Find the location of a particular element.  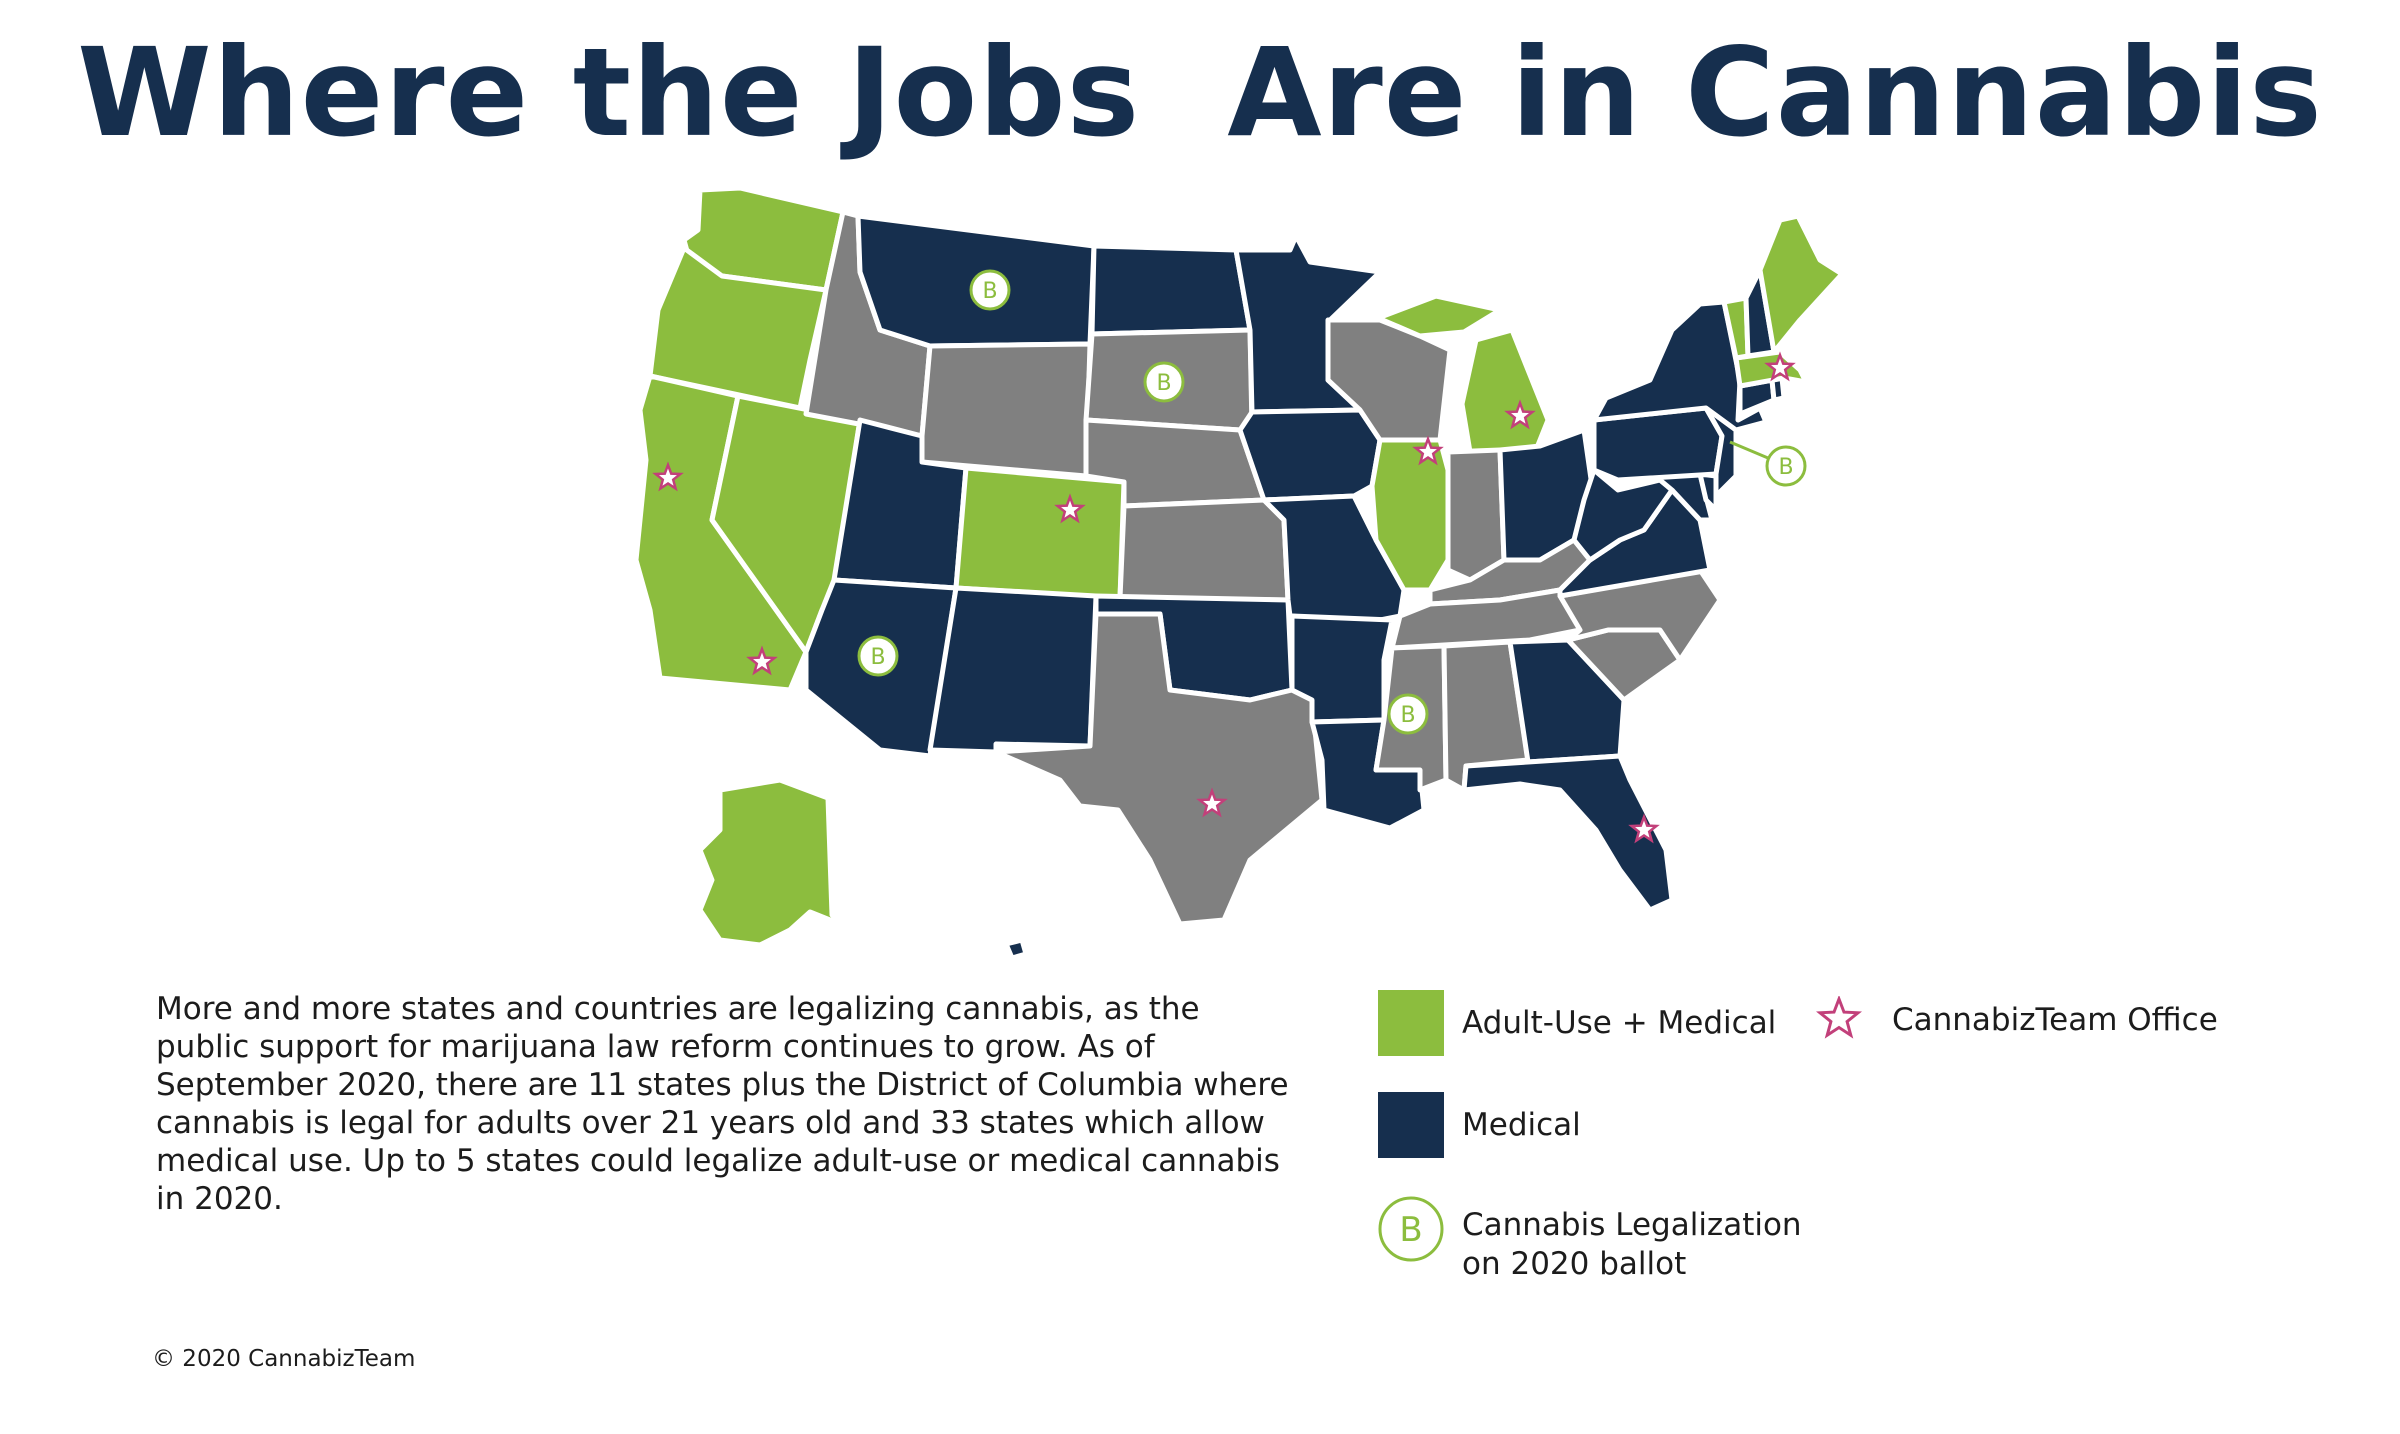

state-oregon is located at coordinates (738, 328).